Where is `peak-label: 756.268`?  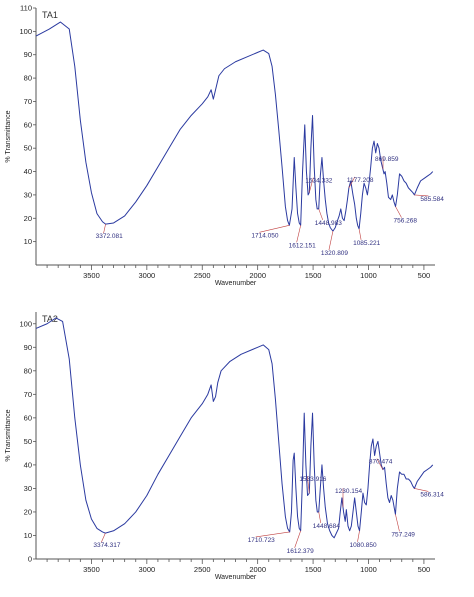 peak-label: 756.268 is located at coordinates (406, 221).